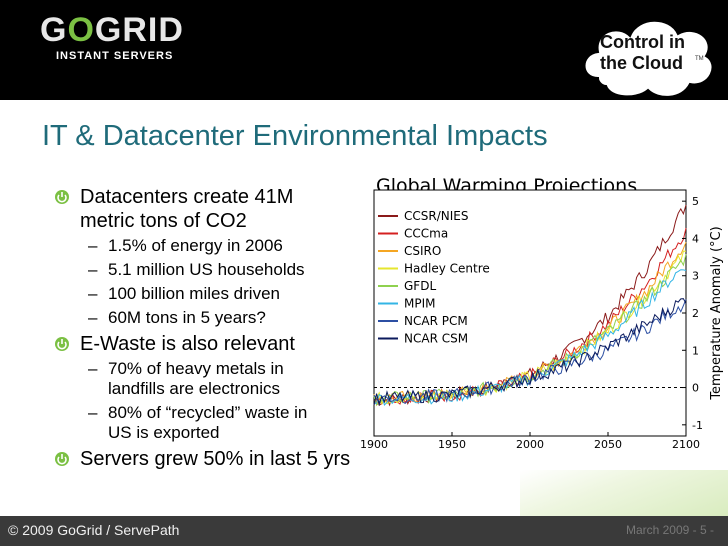 This screenshot has width=728, height=546. I want to click on y-tick-label: 1, so click(695, 350).